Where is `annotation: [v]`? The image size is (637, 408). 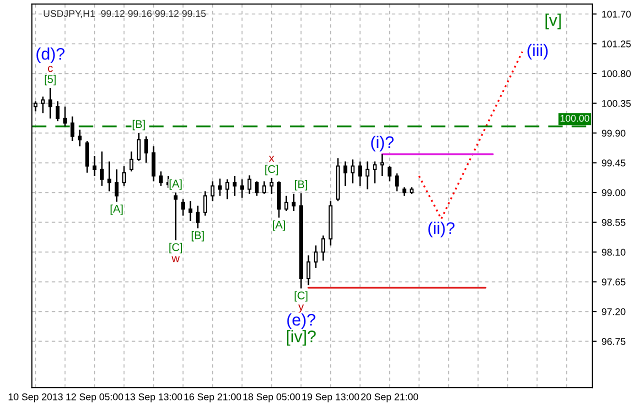 annotation: [v] is located at coordinates (553, 22).